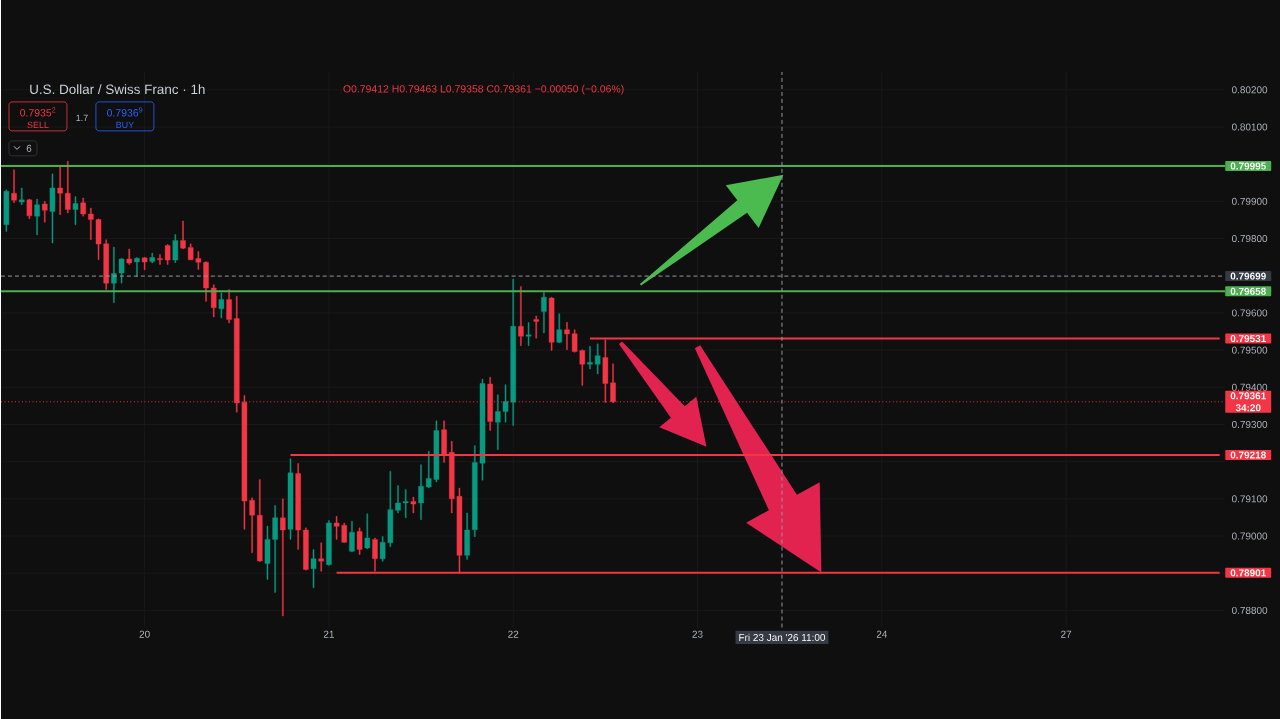 The image size is (1280, 719). Describe the element at coordinates (1248, 338) in the screenshot. I see `data-label: 0.79531` at that location.